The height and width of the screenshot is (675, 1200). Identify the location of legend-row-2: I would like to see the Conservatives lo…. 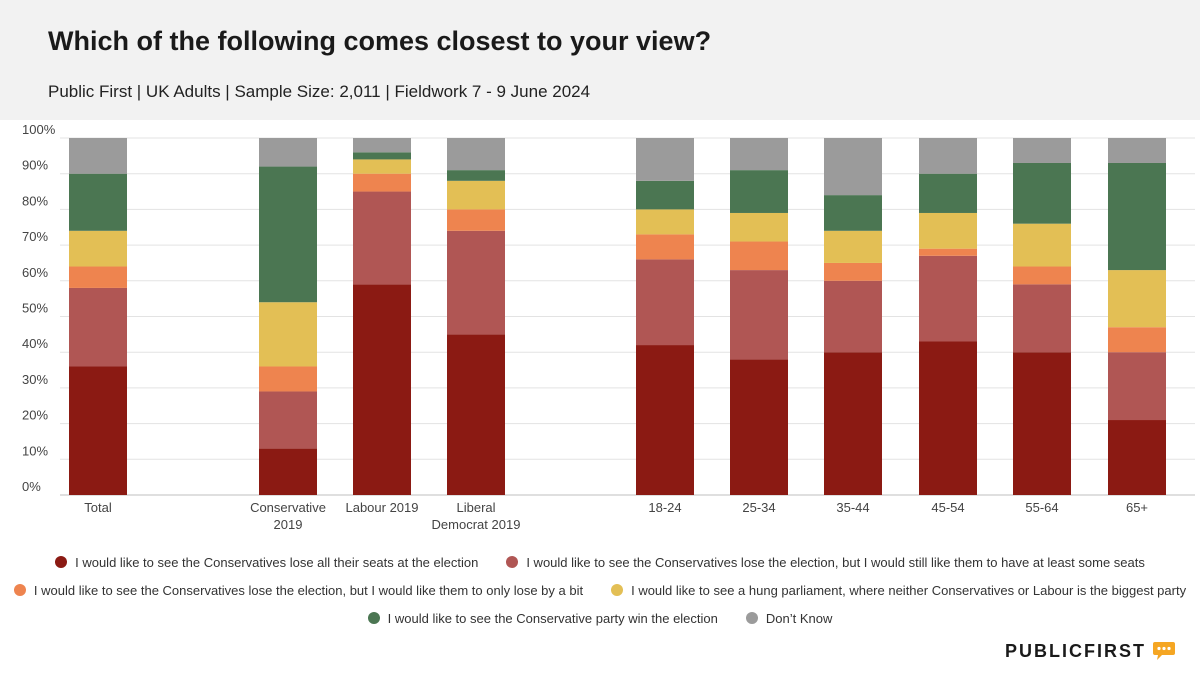
(600, 590).